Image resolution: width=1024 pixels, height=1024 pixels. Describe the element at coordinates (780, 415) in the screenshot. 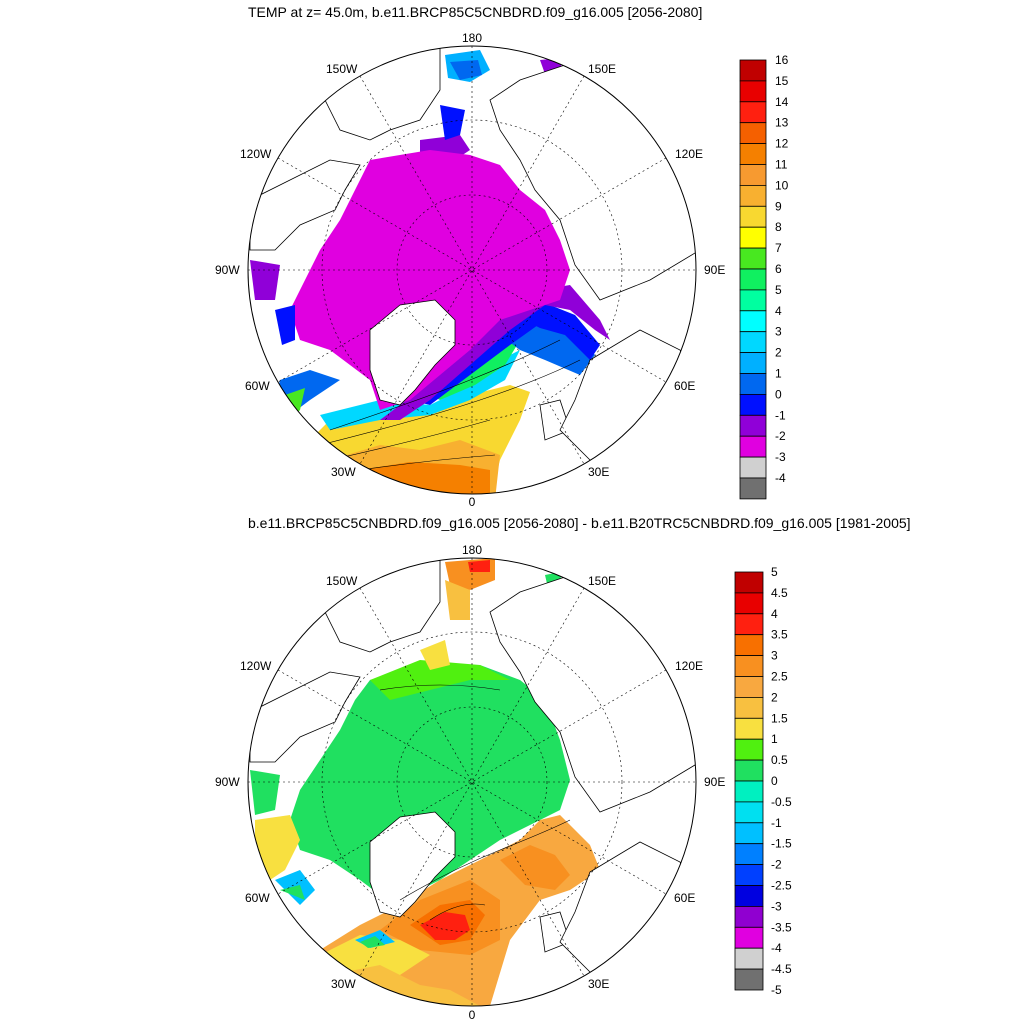

I see `colorbar-label: -1` at that location.